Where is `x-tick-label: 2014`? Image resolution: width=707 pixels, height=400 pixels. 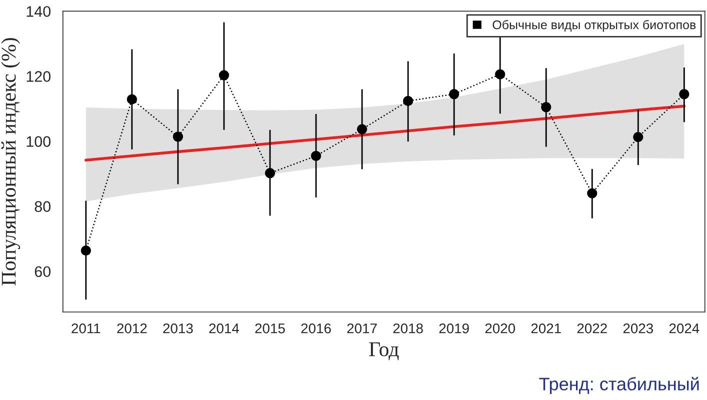 x-tick-label: 2014 is located at coordinates (224, 328).